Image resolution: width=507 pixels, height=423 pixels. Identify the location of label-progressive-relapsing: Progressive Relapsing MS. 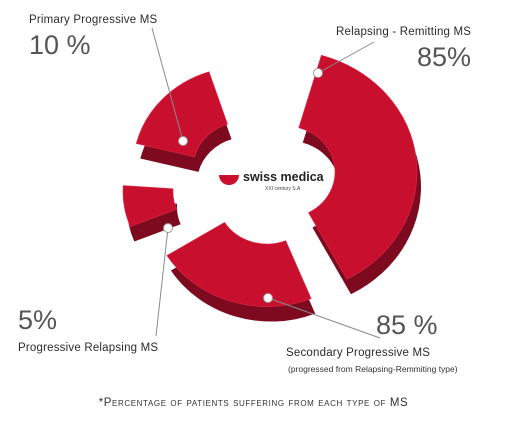
(88, 348).